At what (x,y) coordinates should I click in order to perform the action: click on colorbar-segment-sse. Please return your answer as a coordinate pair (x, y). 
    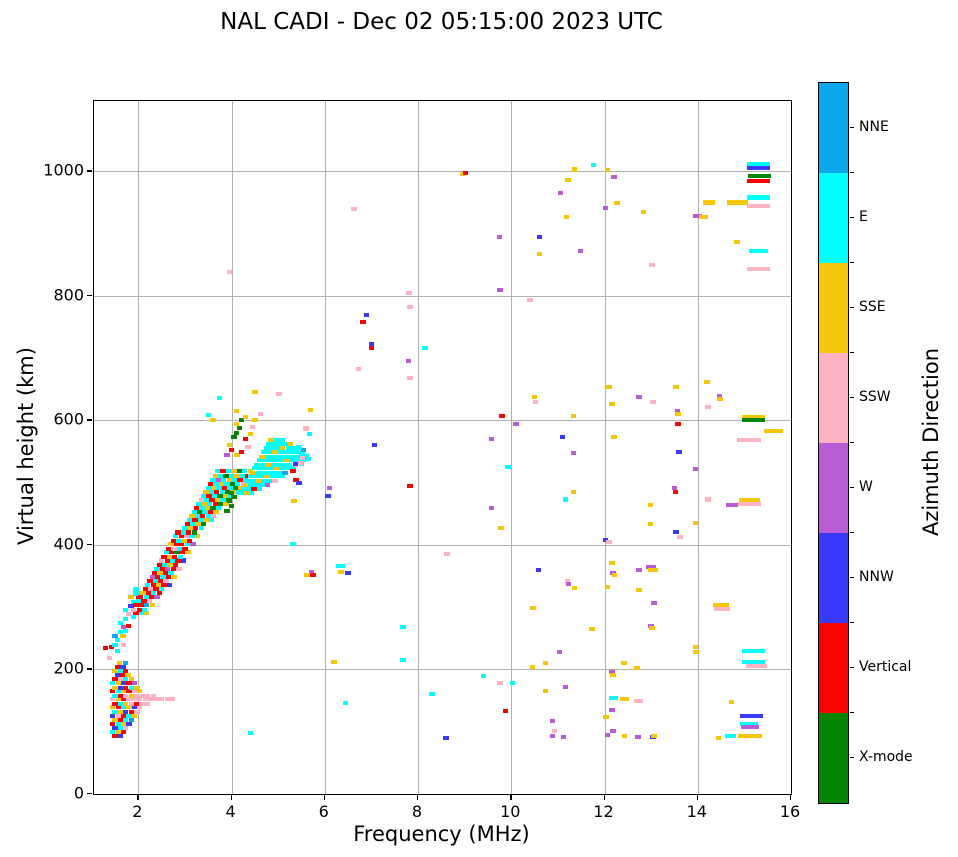
    Looking at the image, I should click on (833, 308).